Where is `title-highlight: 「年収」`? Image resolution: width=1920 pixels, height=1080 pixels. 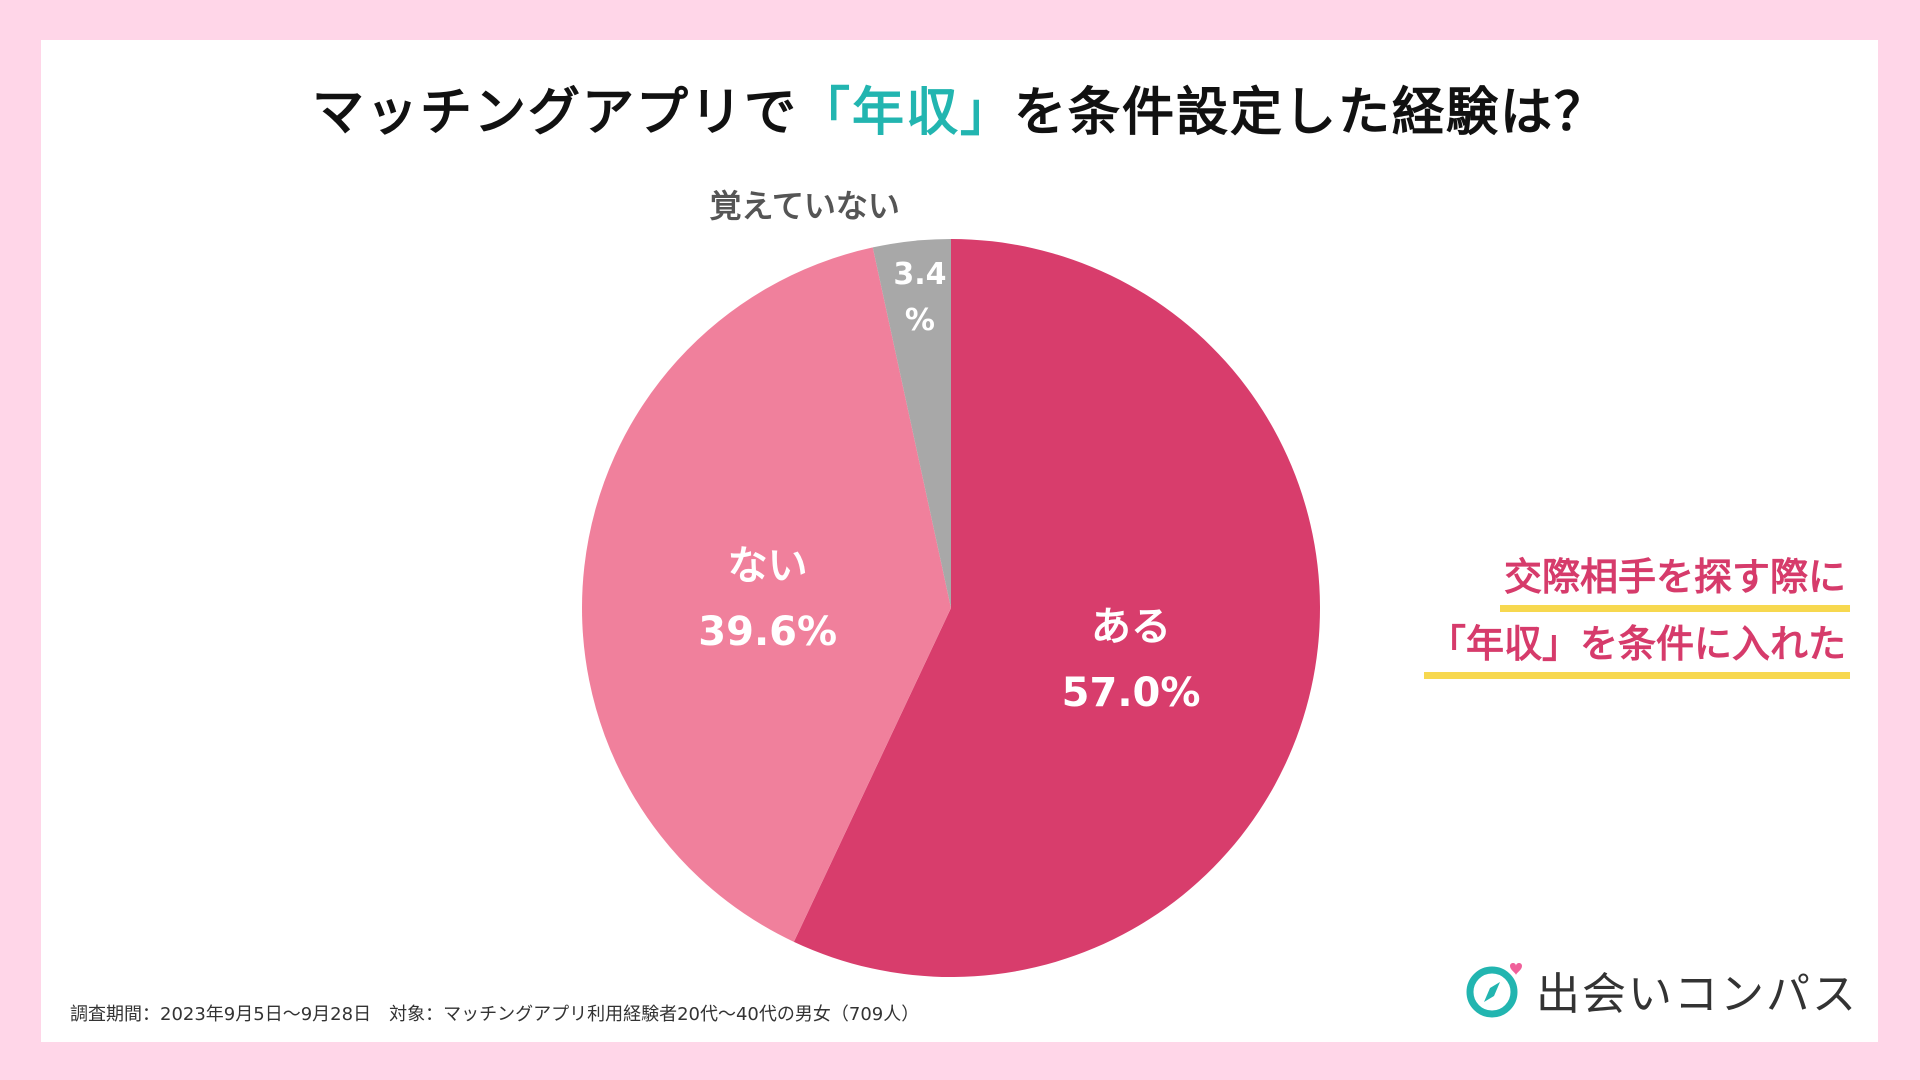
title-highlight: 「年収」 is located at coordinates (905, 113).